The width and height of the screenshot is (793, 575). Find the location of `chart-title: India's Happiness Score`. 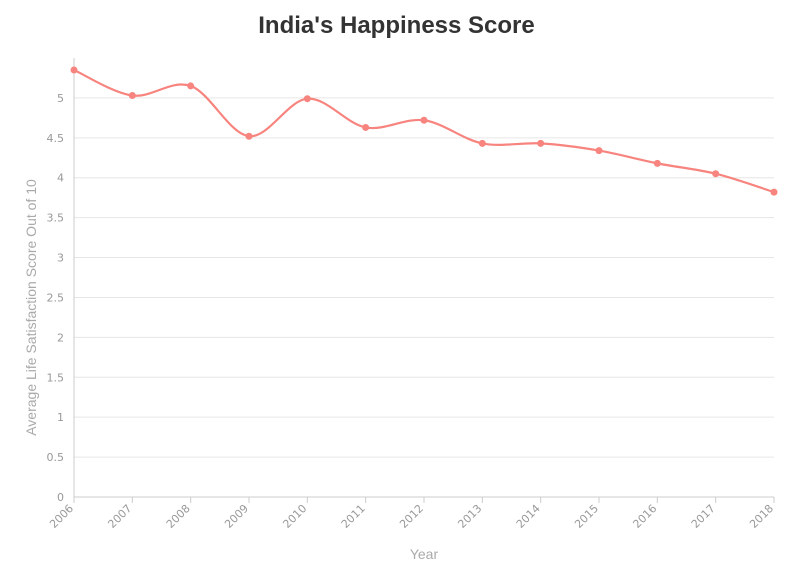

chart-title: India's Happiness Score is located at coordinates (396, 25).